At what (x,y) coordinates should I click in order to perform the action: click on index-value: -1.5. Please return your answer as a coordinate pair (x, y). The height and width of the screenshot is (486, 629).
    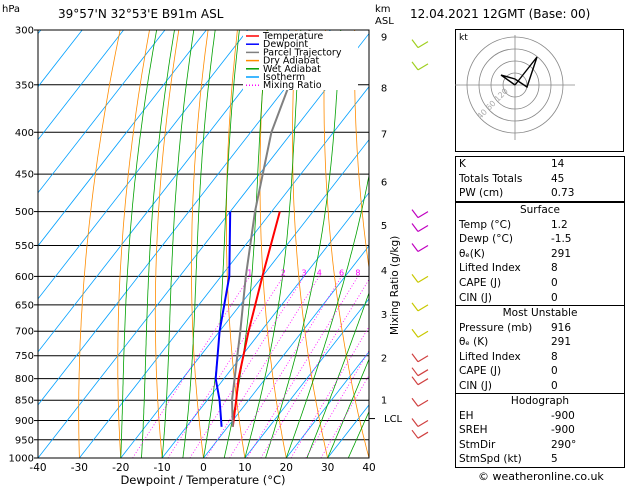
    Looking at the image, I should click on (561, 239).